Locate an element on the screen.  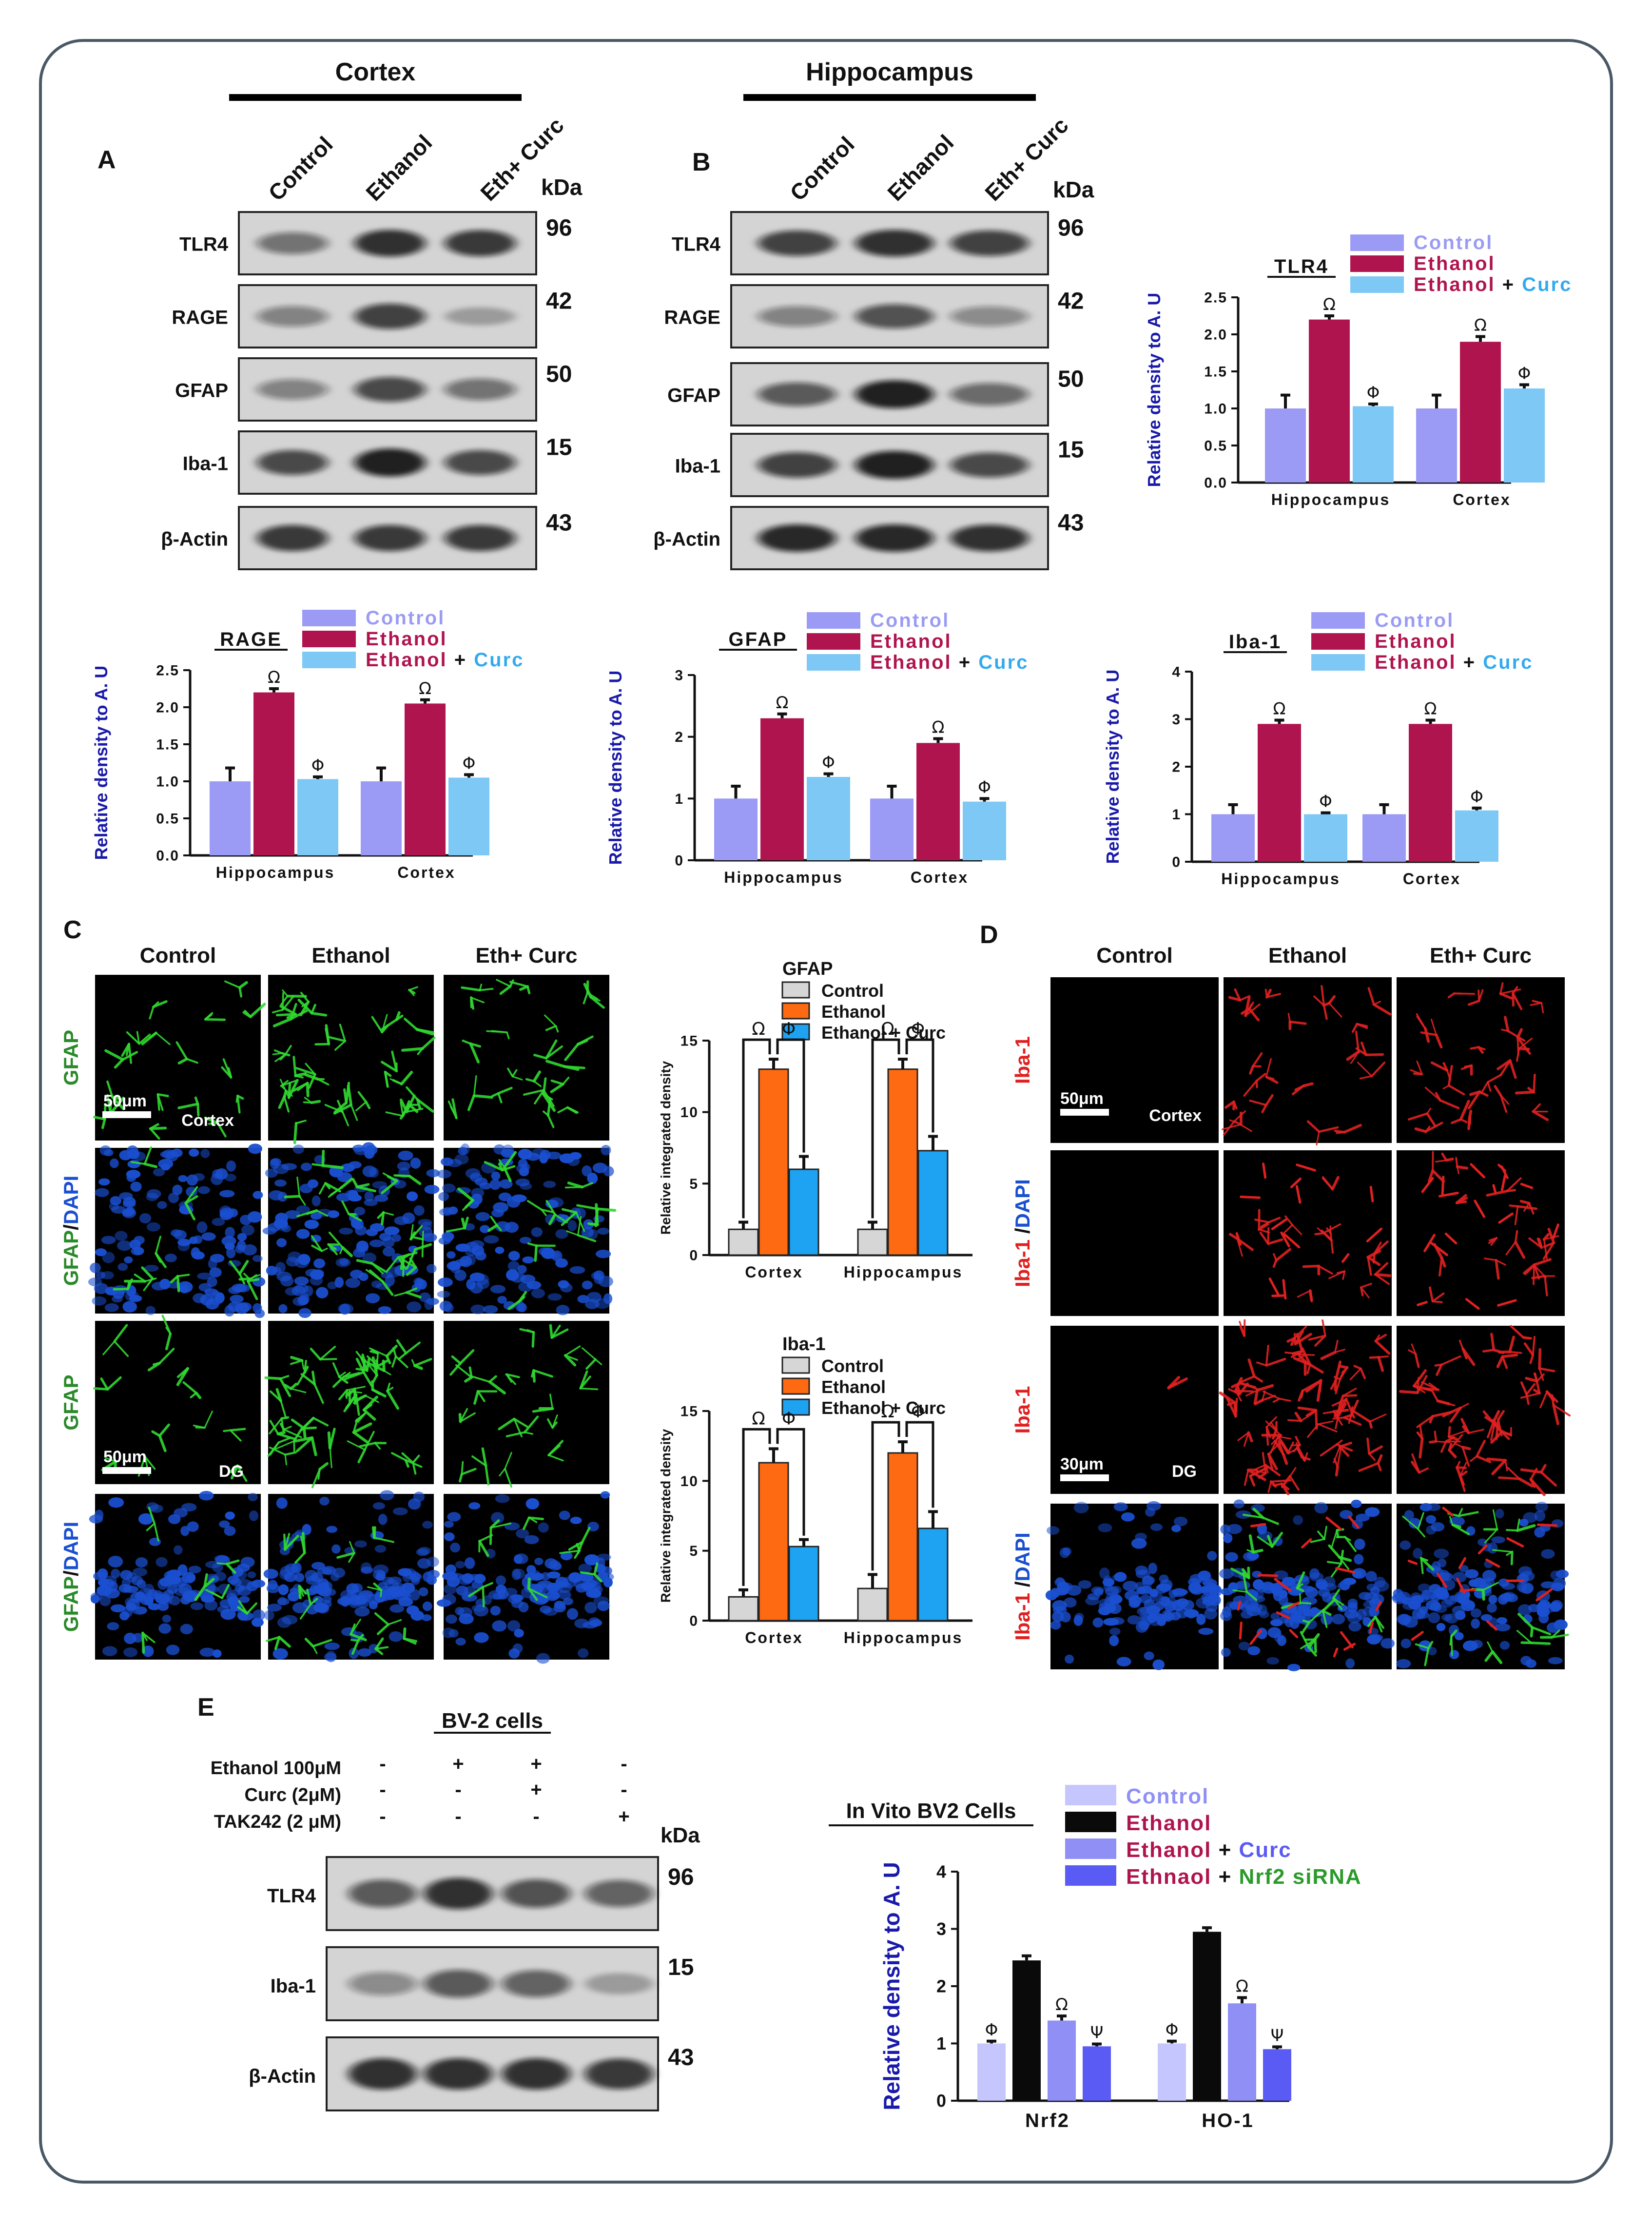
legend-swatch-curc is located at coordinates (329, 660).